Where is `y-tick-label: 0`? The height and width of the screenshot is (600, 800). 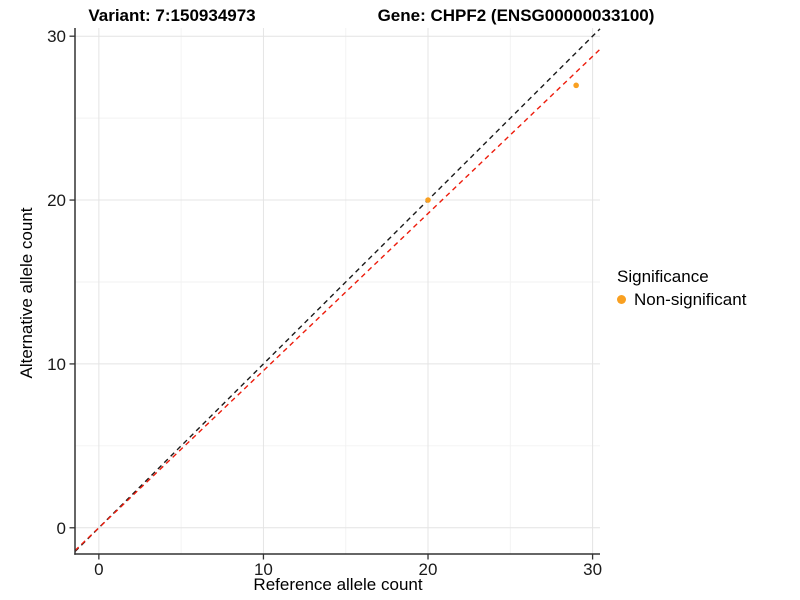
y-tick-label: 0 is located at coordinates (61, 528).